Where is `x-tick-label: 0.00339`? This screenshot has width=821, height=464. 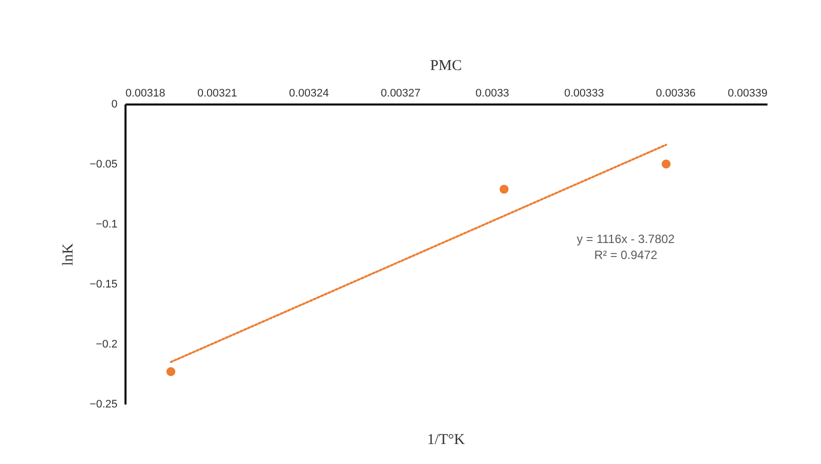
x-tick-label: 0.00339 is located at coordinates (748, 94).